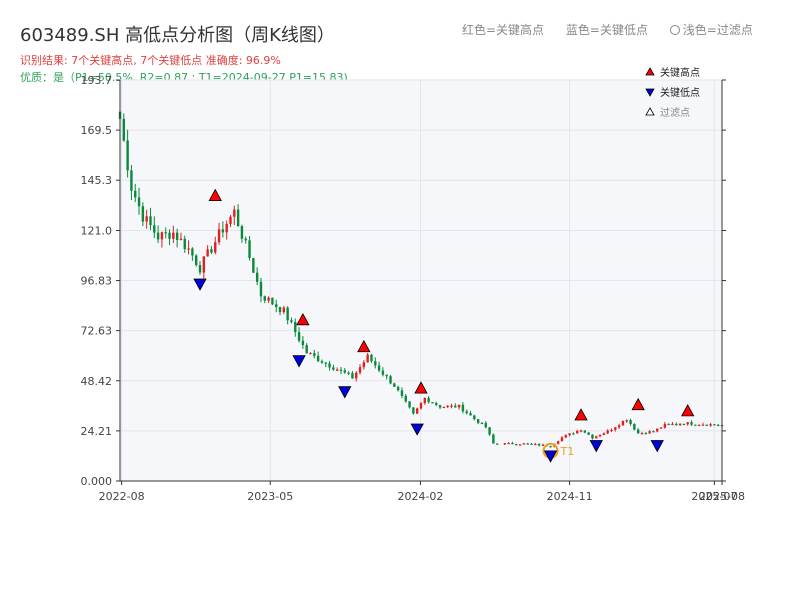 The height and width of the screenshot is (600, 800). Describe the element at coordinates (570, 496) in the screenshot. I see `x-tick-label: 2024-11` at that location.